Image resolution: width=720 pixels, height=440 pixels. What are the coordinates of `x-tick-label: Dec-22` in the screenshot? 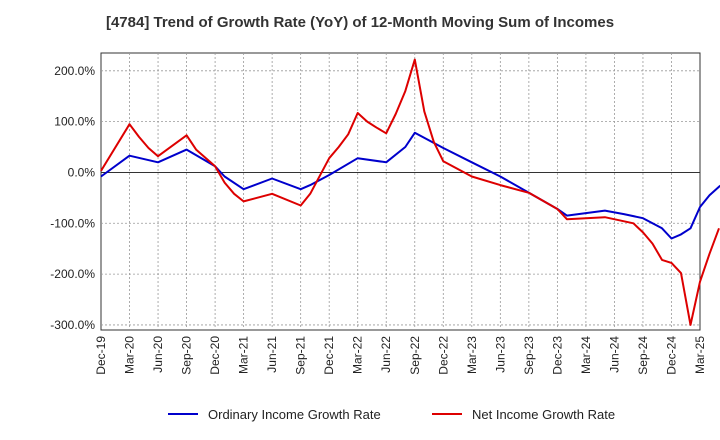 It's located at (443, 355).